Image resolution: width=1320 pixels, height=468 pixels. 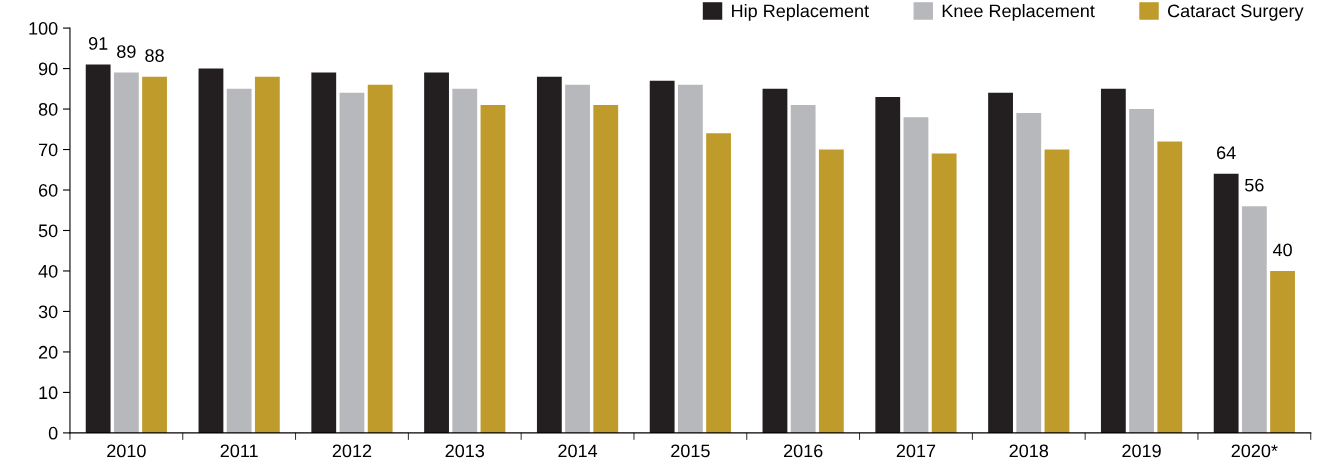 I want to click on x-tick-label: 2010, so click(x=126, y=451).